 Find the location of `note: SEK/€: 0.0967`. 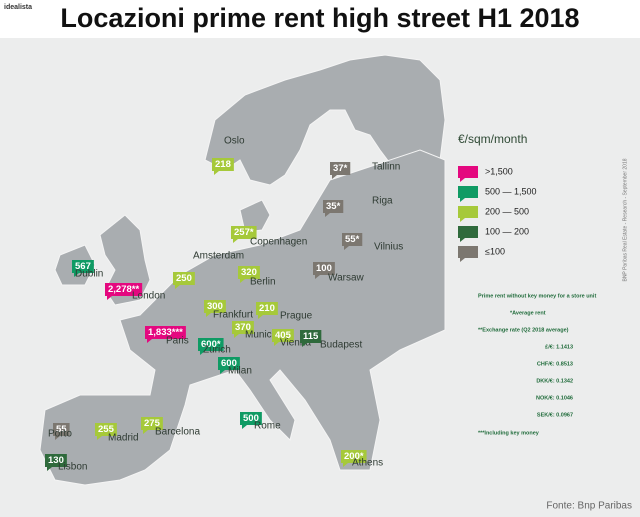

note: SEK/€: 0.0967 is located at coordinates (555, 415).